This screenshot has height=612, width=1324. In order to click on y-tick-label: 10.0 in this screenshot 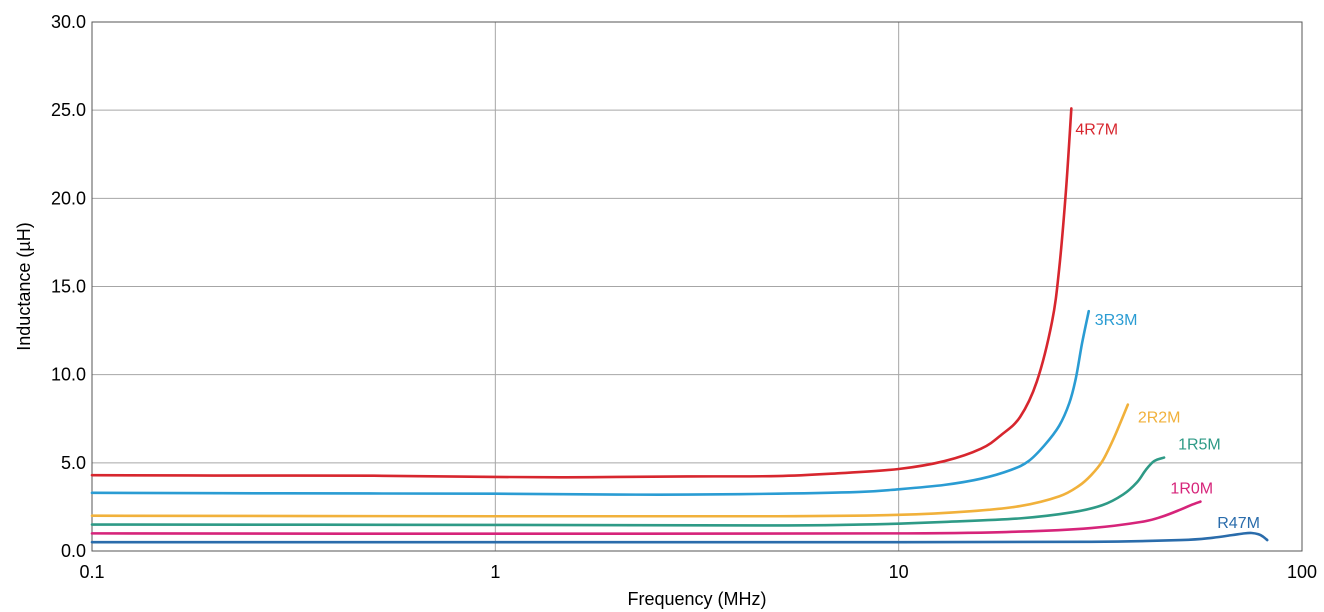, I will do `click(68, 375)`.